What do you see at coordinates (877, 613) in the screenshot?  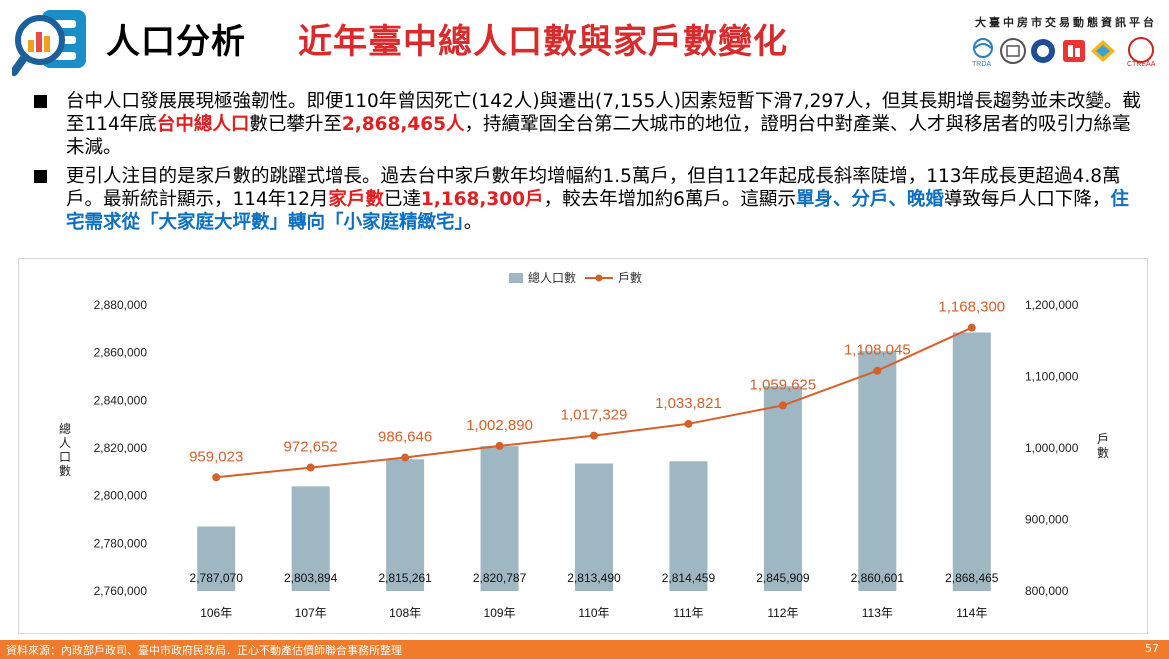 I see `x-tick-label: 113年` at bounding box center [877, 613].